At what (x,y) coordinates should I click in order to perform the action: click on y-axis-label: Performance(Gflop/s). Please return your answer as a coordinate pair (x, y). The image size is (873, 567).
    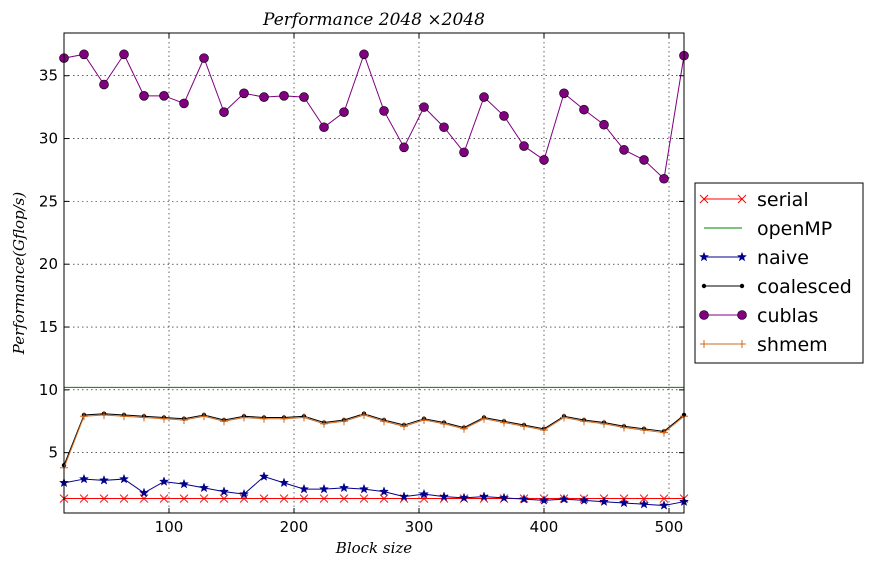
    Looking at the image, I should click on (19, 274).